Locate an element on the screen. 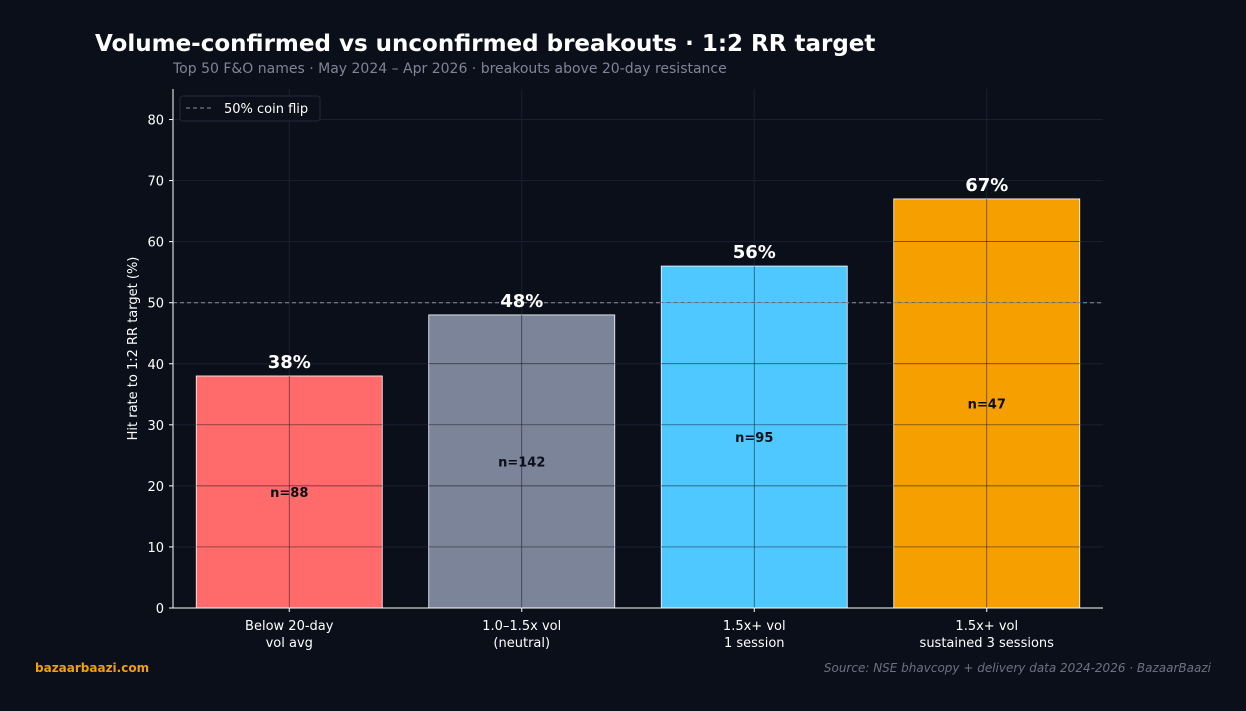 Image resolution: width=1246 pixels, height=711 pixels. y-tick-label: 30 is located at coordinates (155, 426).